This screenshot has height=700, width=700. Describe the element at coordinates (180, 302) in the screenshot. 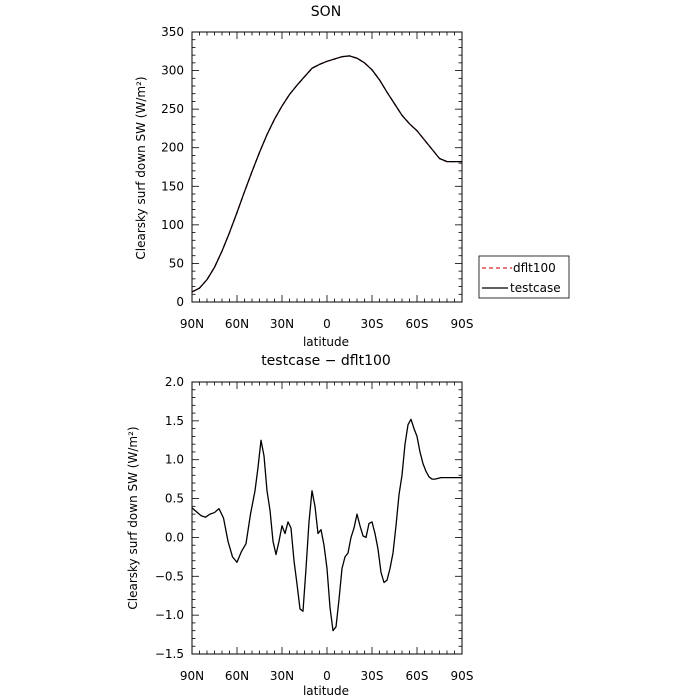

I see `top-y-tick-label: 0` at that location.